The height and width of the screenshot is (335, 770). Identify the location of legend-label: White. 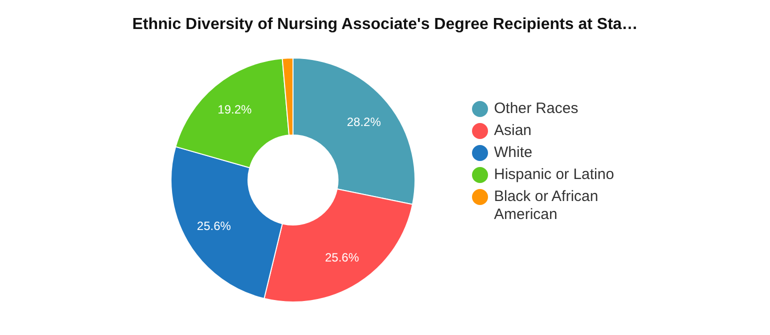
(513, 153).